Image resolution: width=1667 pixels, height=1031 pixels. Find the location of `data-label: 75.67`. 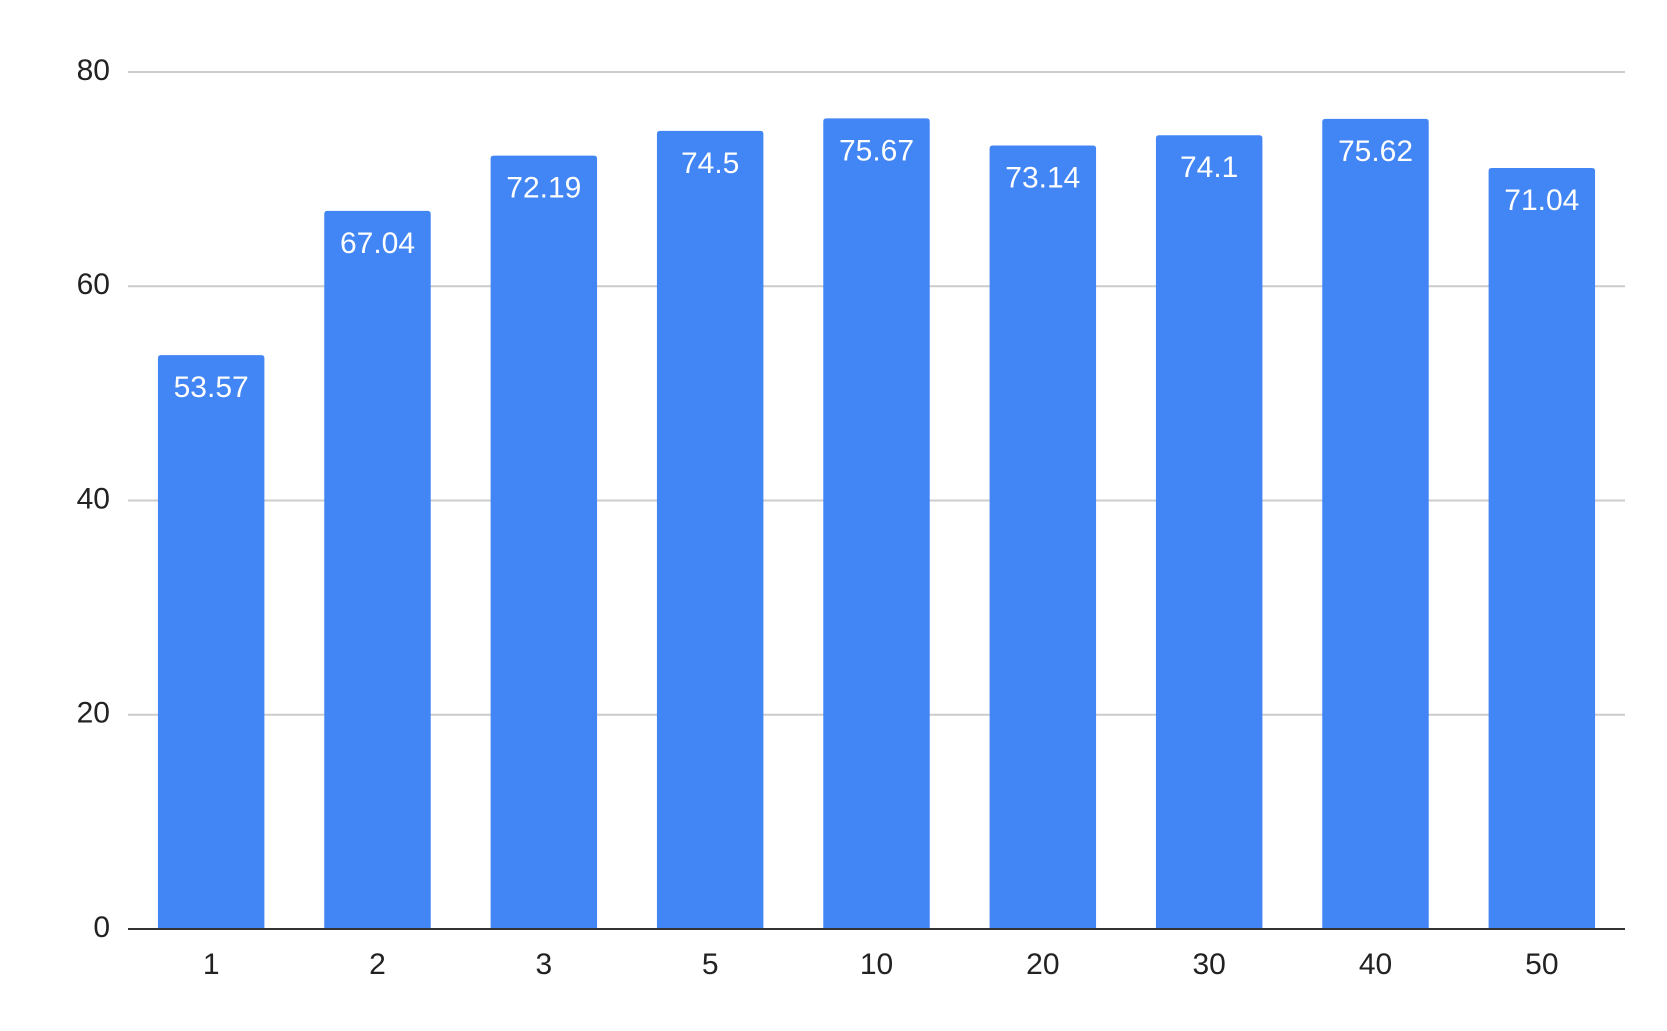

data-label: 75.67 is located at coordinates (876, 150).